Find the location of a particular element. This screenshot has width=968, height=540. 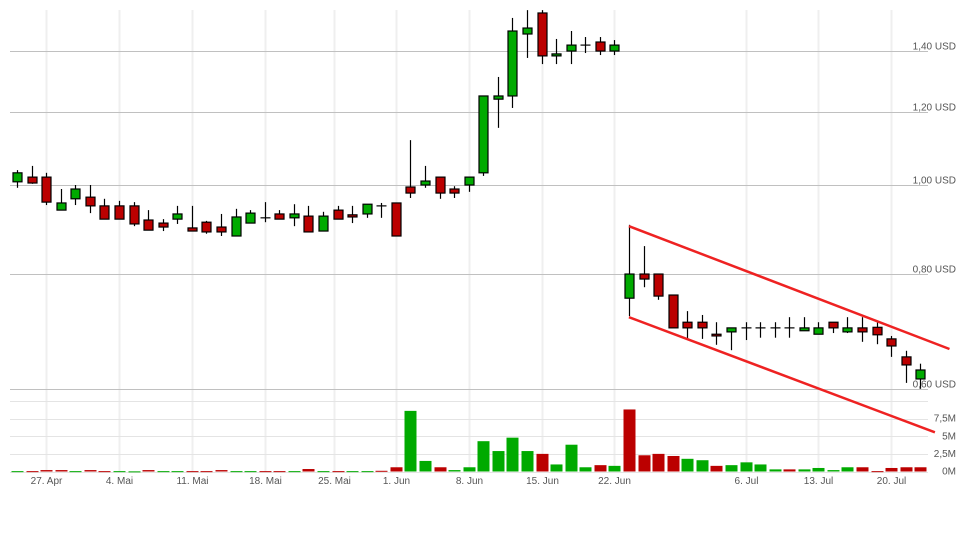

price-tick-label: 1,20 USD is located at coordinates (934, 108).